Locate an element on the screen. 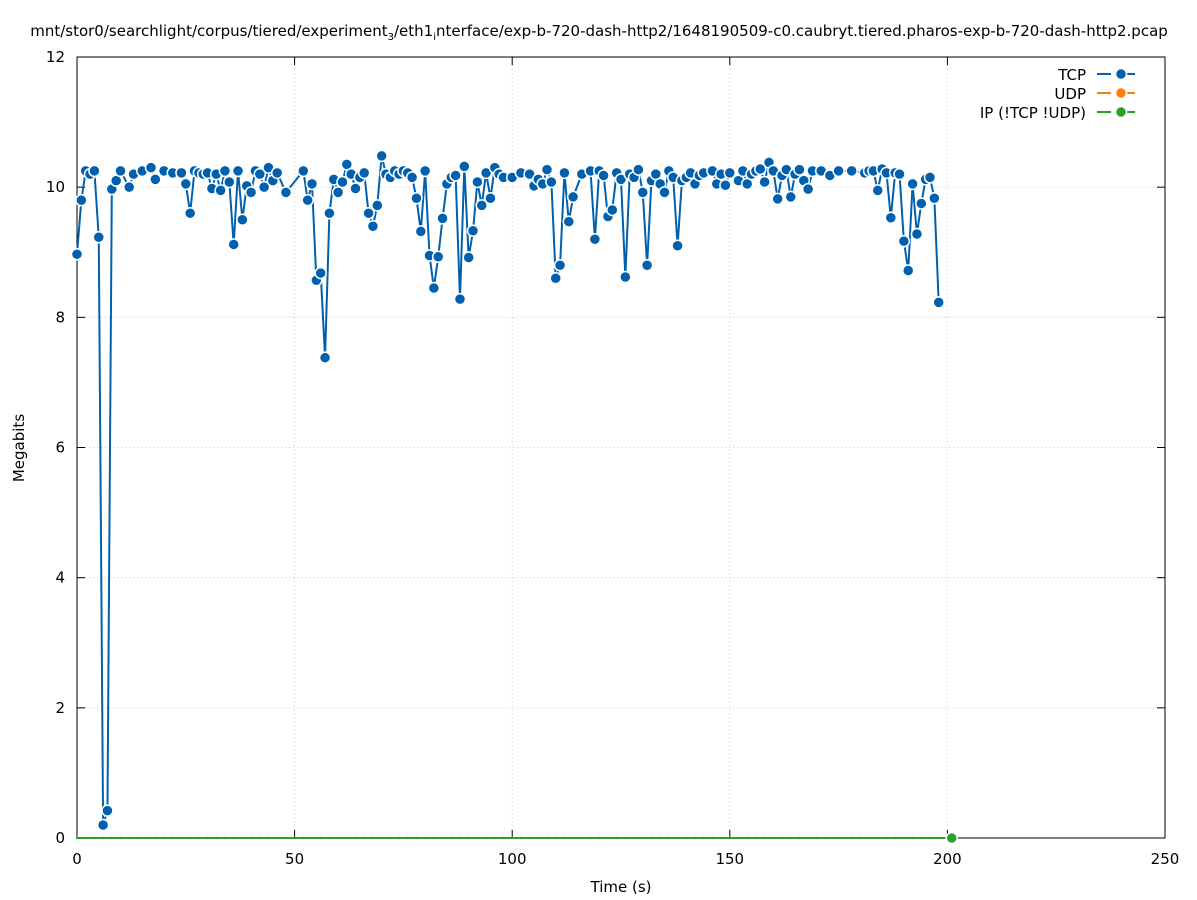 This screenshot has height=900, width=1197. x-tick-label: 150 is located at coordinates (729, 859).